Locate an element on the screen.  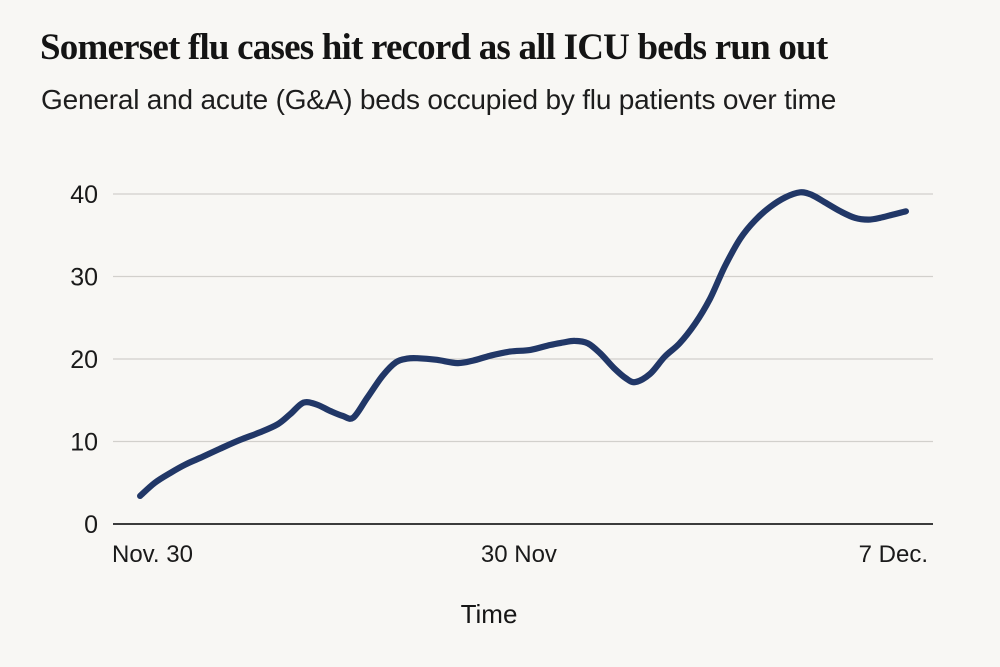
x-axis-tick-label: 30 Nov is located at coordinates (519, 554).